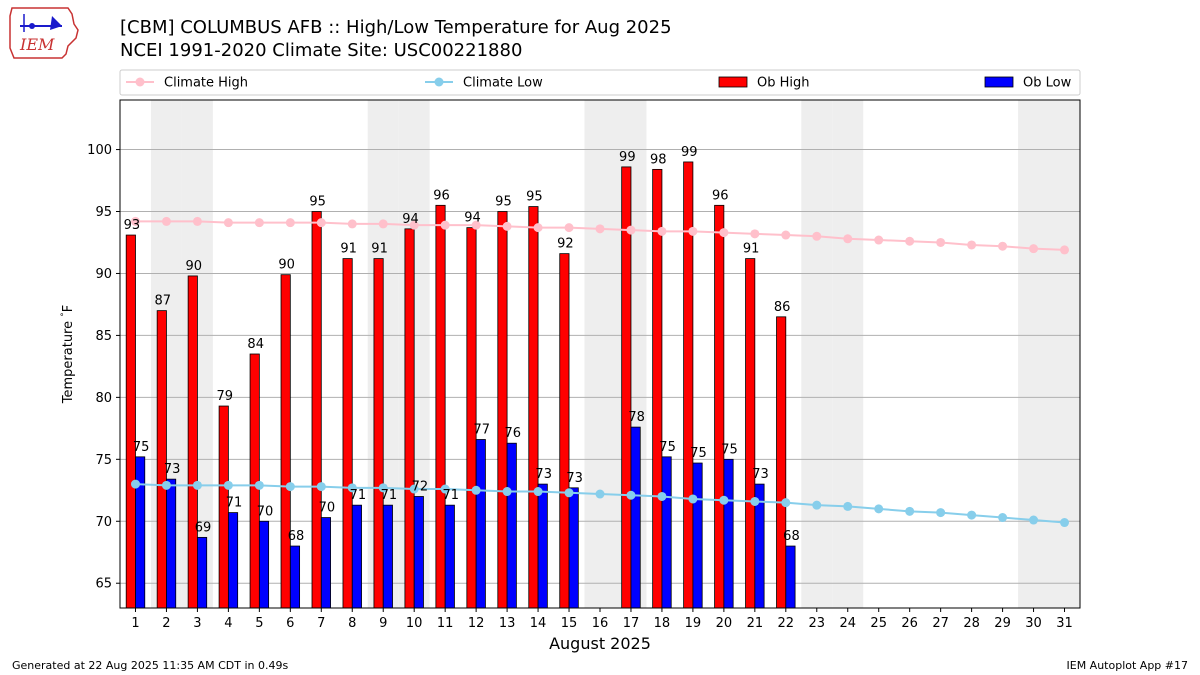 The height and width of the screenshot is (675, 1200). Describe the element at coordinates (194, 266) in the screenshot. I see `ob-high-label: 90` at that location.